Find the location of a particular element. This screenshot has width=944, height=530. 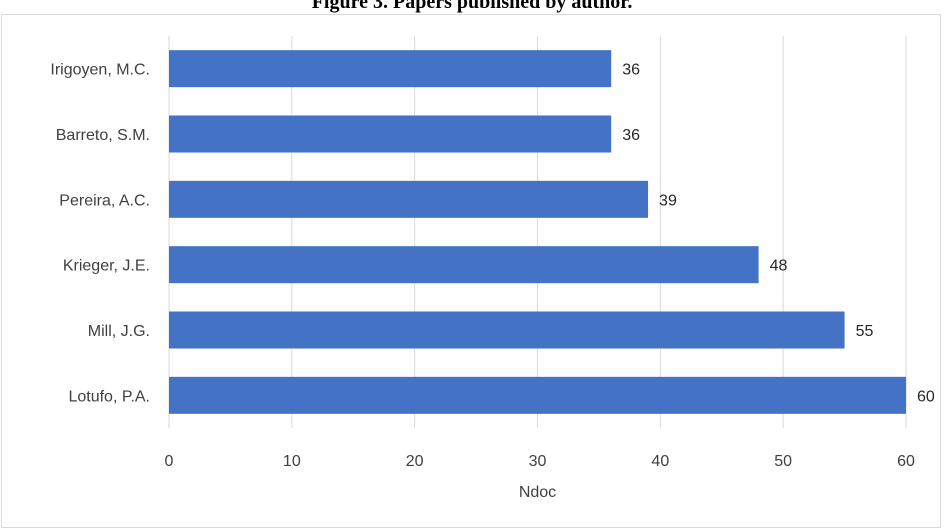

category-label: Krieger, J.E. is located at coordinates (106, 266).